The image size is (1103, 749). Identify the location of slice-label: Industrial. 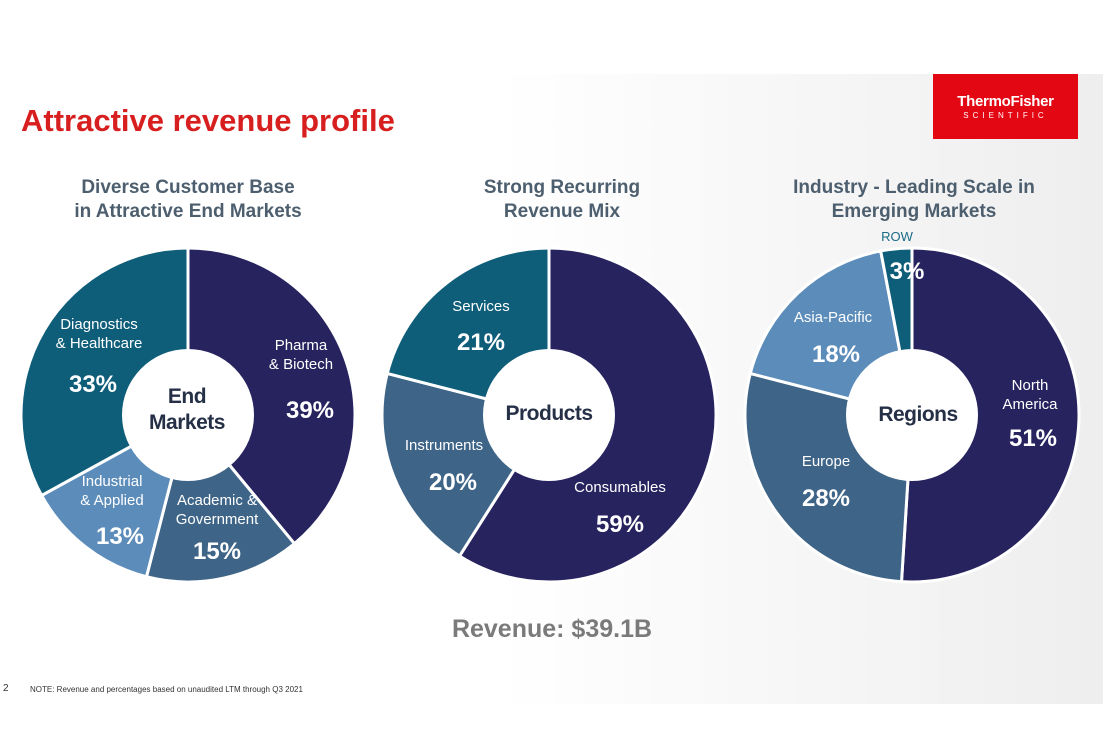
(112, 481).